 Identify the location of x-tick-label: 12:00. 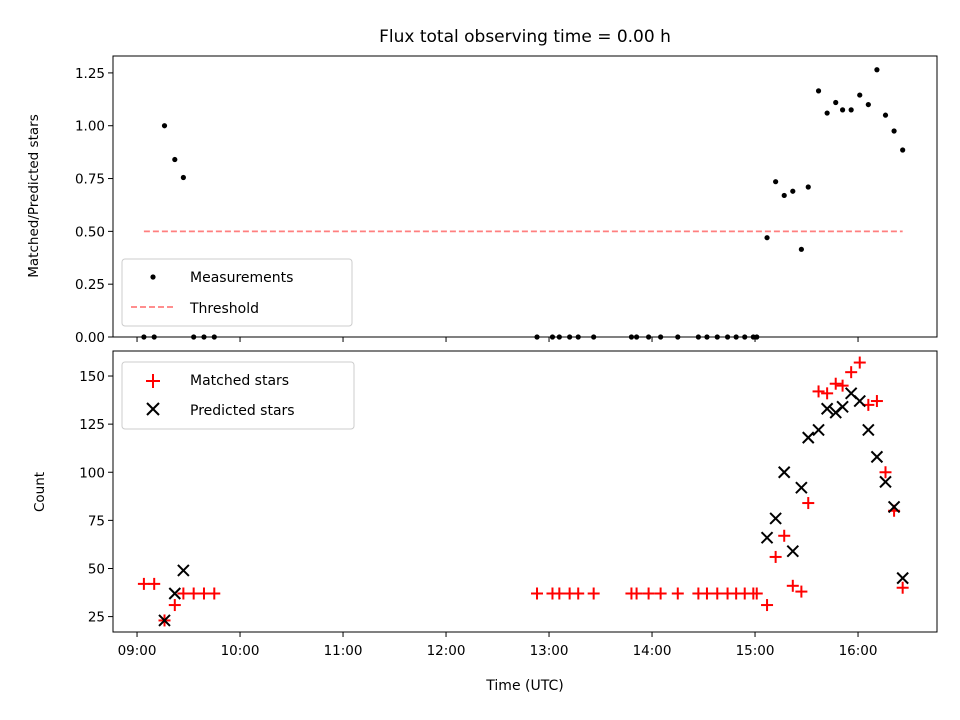
(446, 651).